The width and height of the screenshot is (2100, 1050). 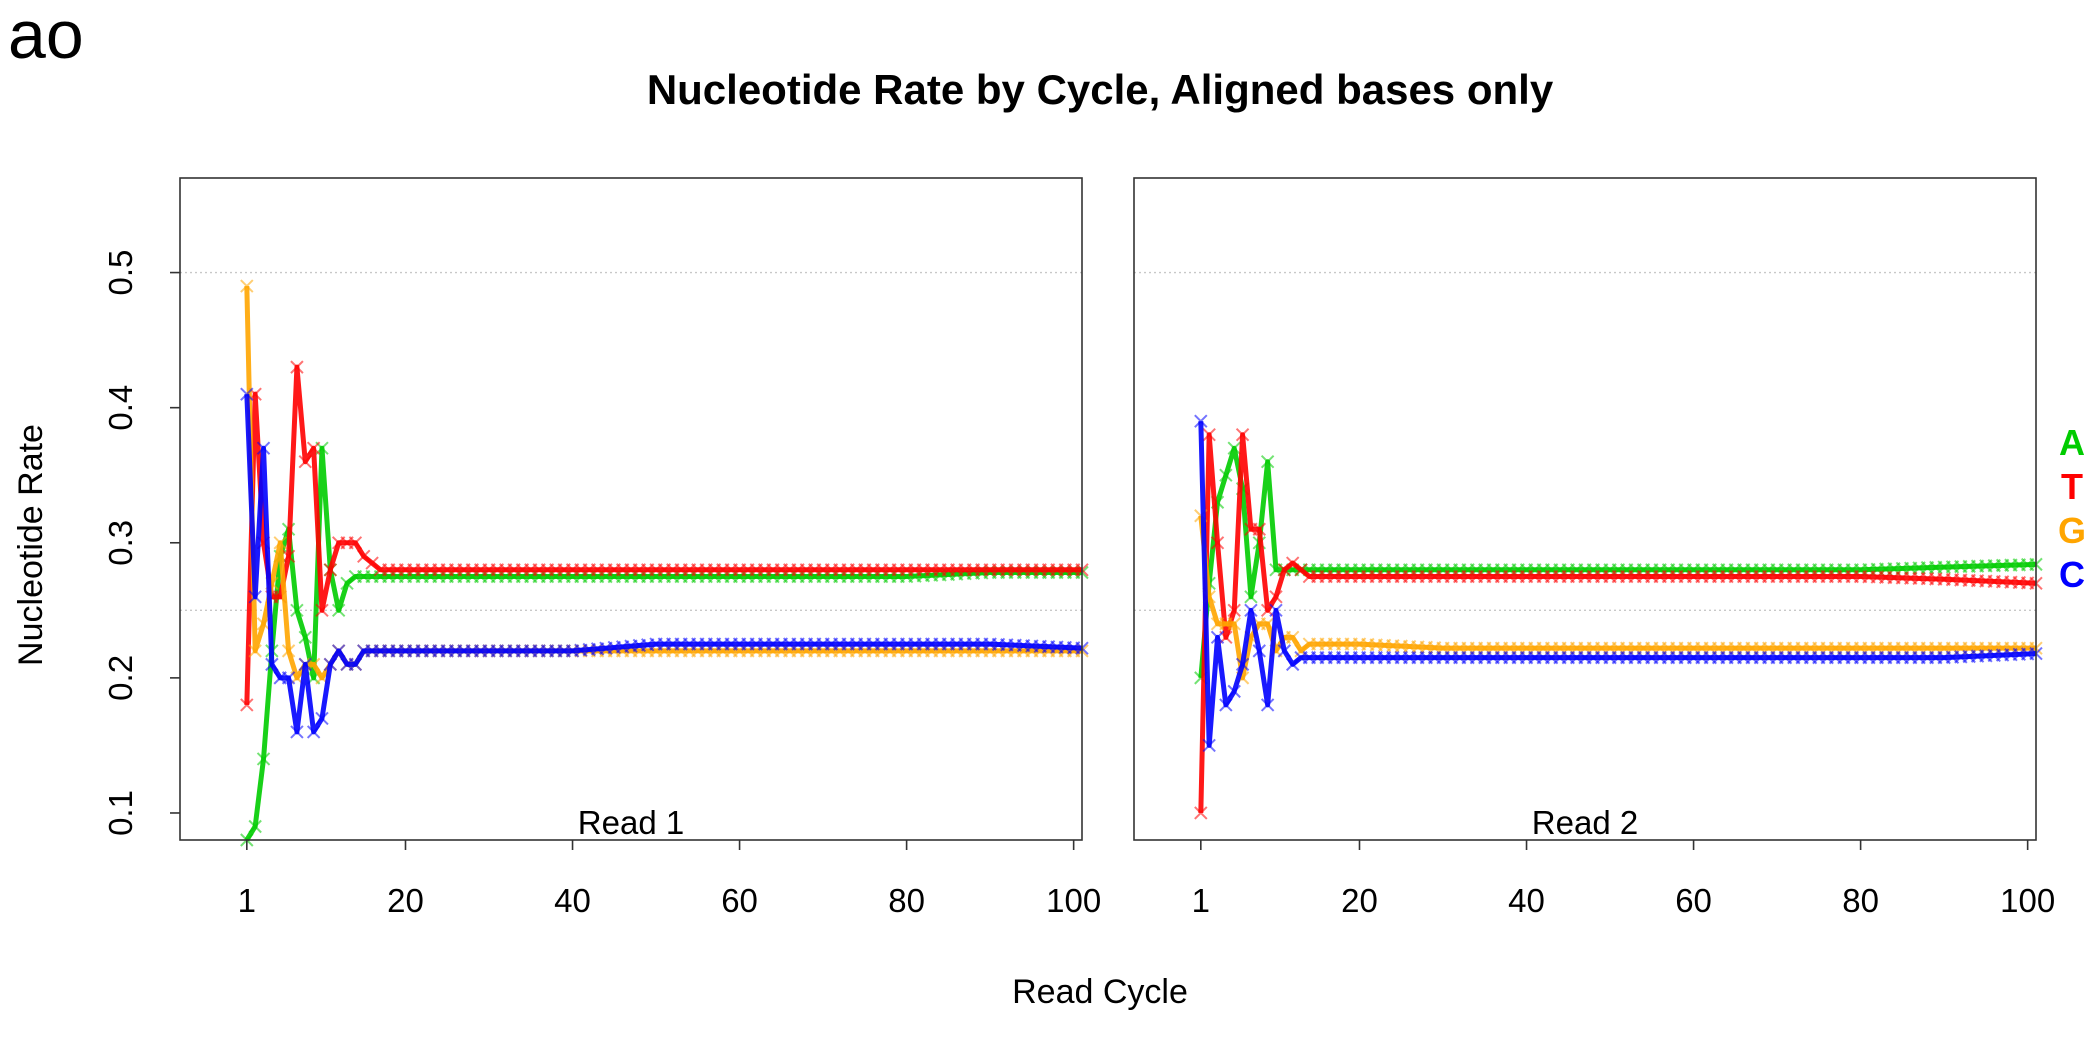 I want to click on y-tick-label: 0.3, so click(x=120, y=543).